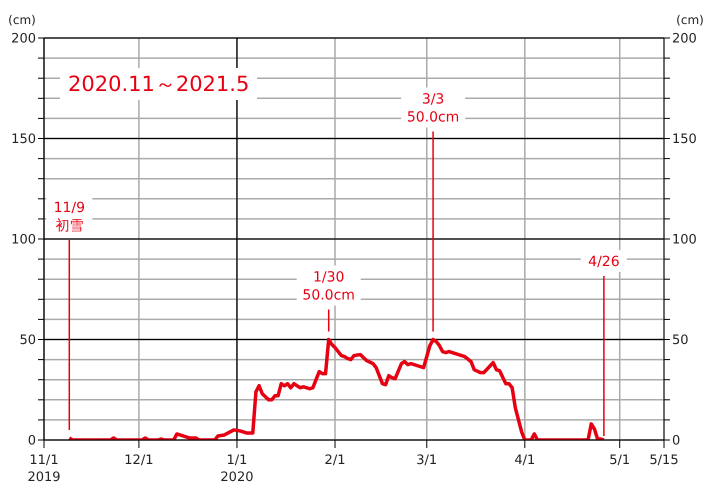 This screenshot has height=500, width=717. What do you see at coordinates (22, 20) in the screenshot?
I see `y-axis-title: (cm)` at bounding box center [22, 20].